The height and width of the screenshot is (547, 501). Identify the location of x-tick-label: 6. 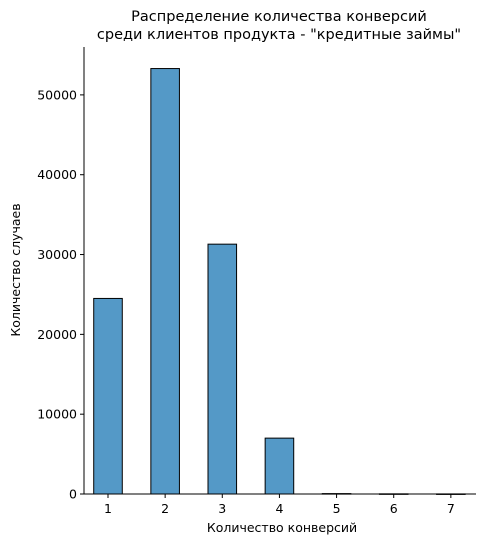
(394, 508).